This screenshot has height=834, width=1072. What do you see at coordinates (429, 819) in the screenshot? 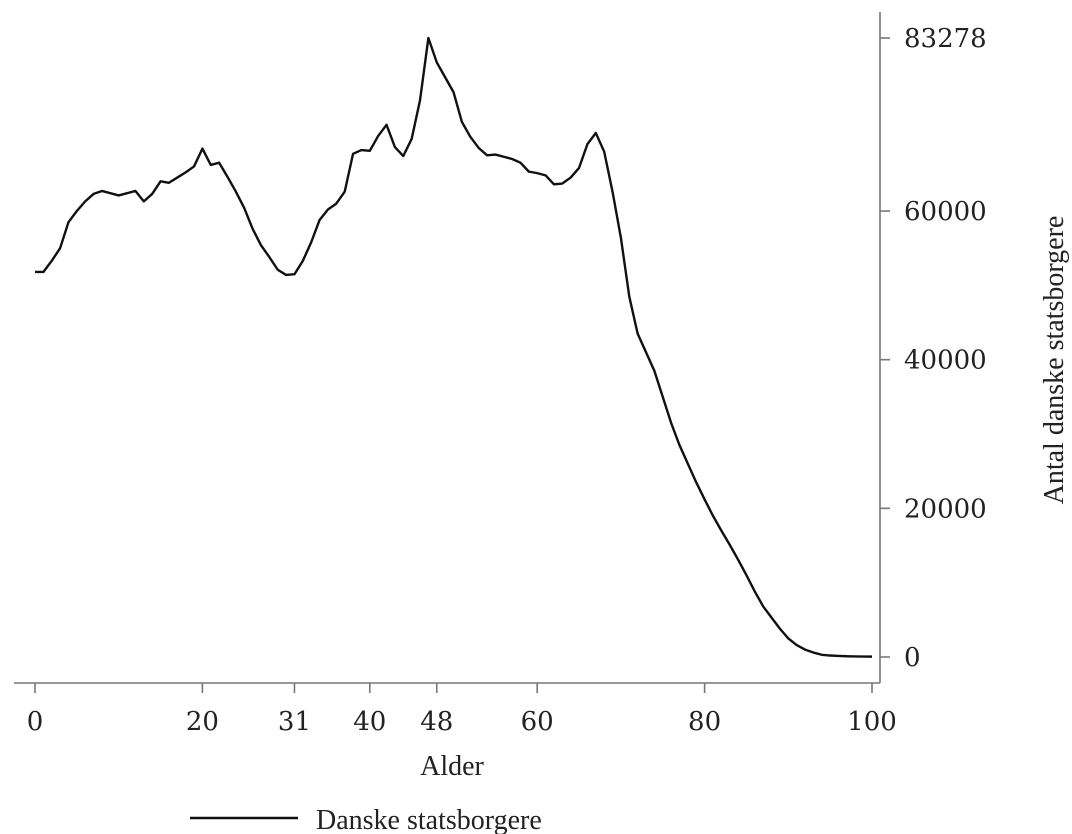
I see `legend-label: Danske statsborgere` at bounding box center [429, 819].